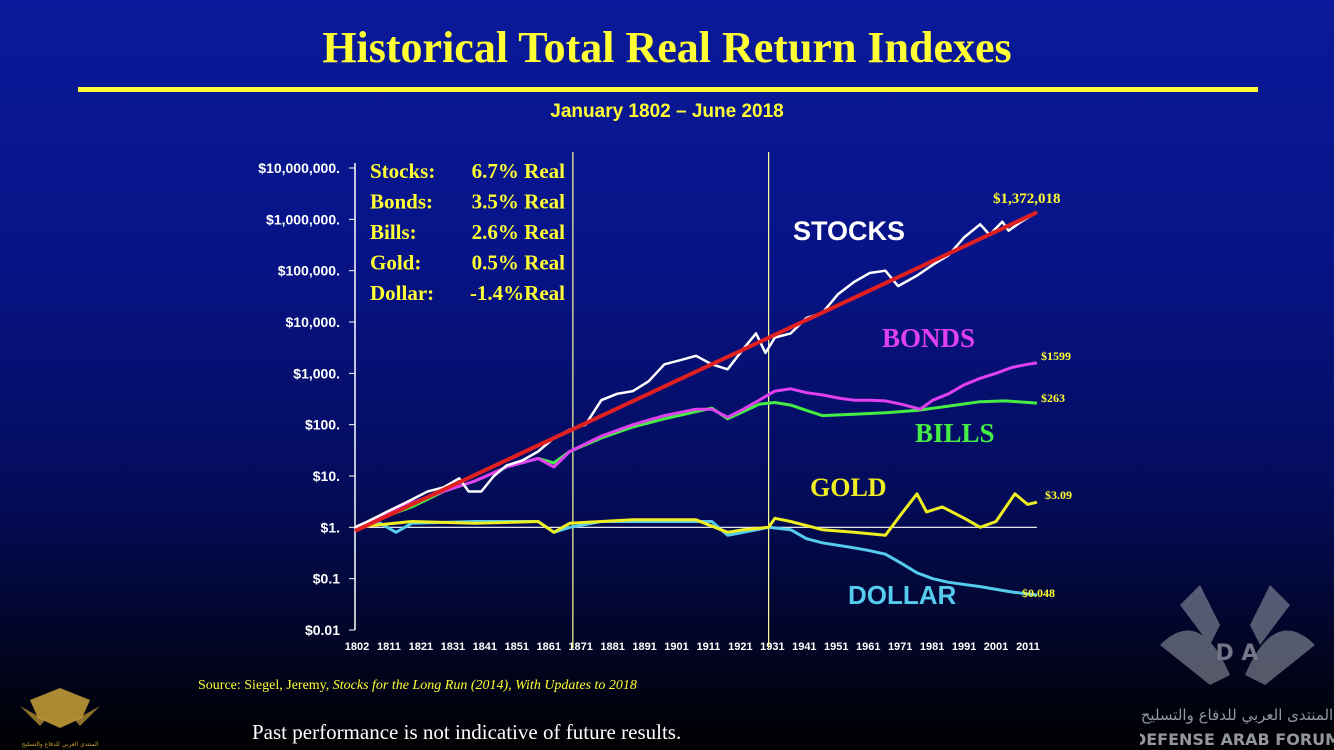  I want to click on x-tick-label: 1951, so click(836, 647).